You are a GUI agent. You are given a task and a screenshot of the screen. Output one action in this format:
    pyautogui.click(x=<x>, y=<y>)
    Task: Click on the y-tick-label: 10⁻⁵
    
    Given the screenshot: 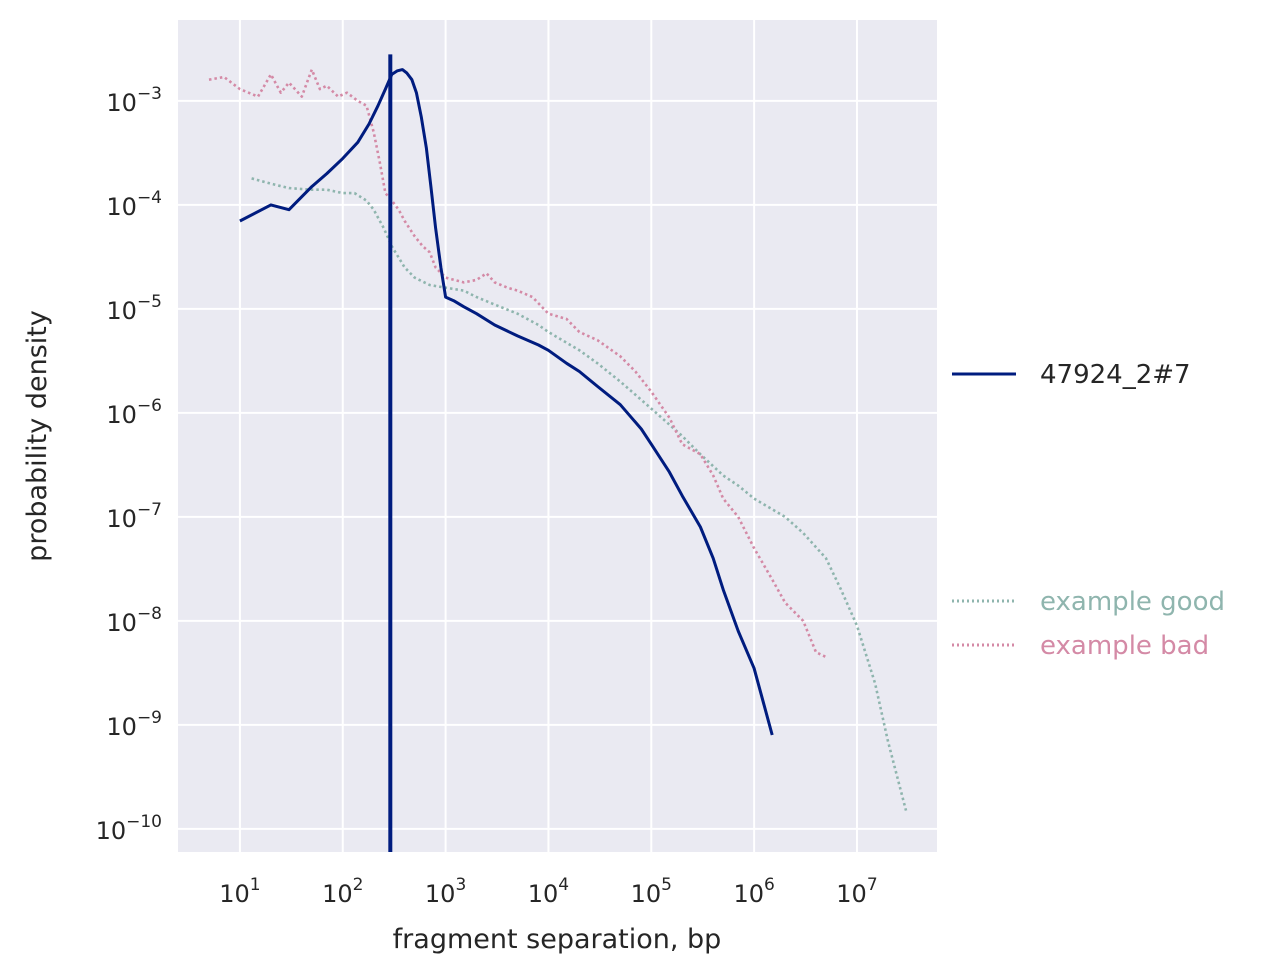 What is the action you would take?
    pyautogui.click(x=134, y=308)
    